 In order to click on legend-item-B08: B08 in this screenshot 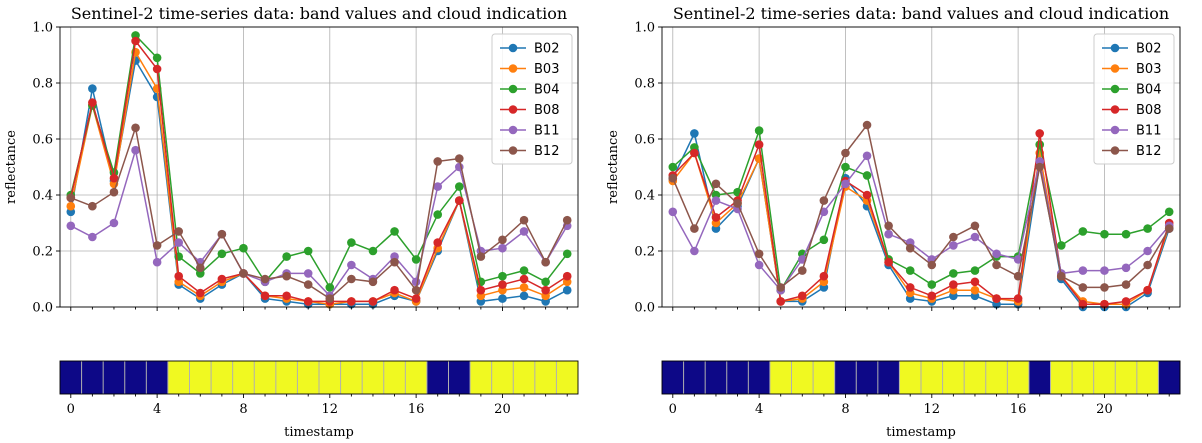, I will do `click(1131, 110)`.